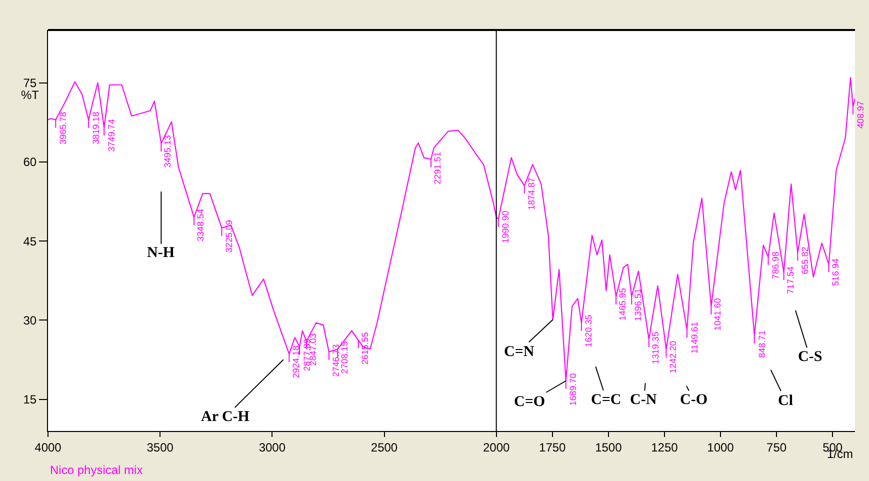 This screenshot has height=481, width=869. Describe the element at coordinates (805, 260) in the screenshot. I see `annotation: 655.82` at that location.